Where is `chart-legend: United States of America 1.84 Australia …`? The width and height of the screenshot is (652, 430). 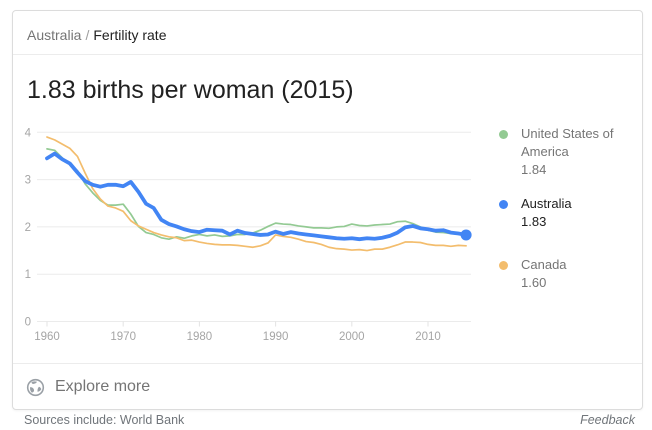 chart-legend: United States of America 1.84 Australia … is located at coordinates (569, 208).